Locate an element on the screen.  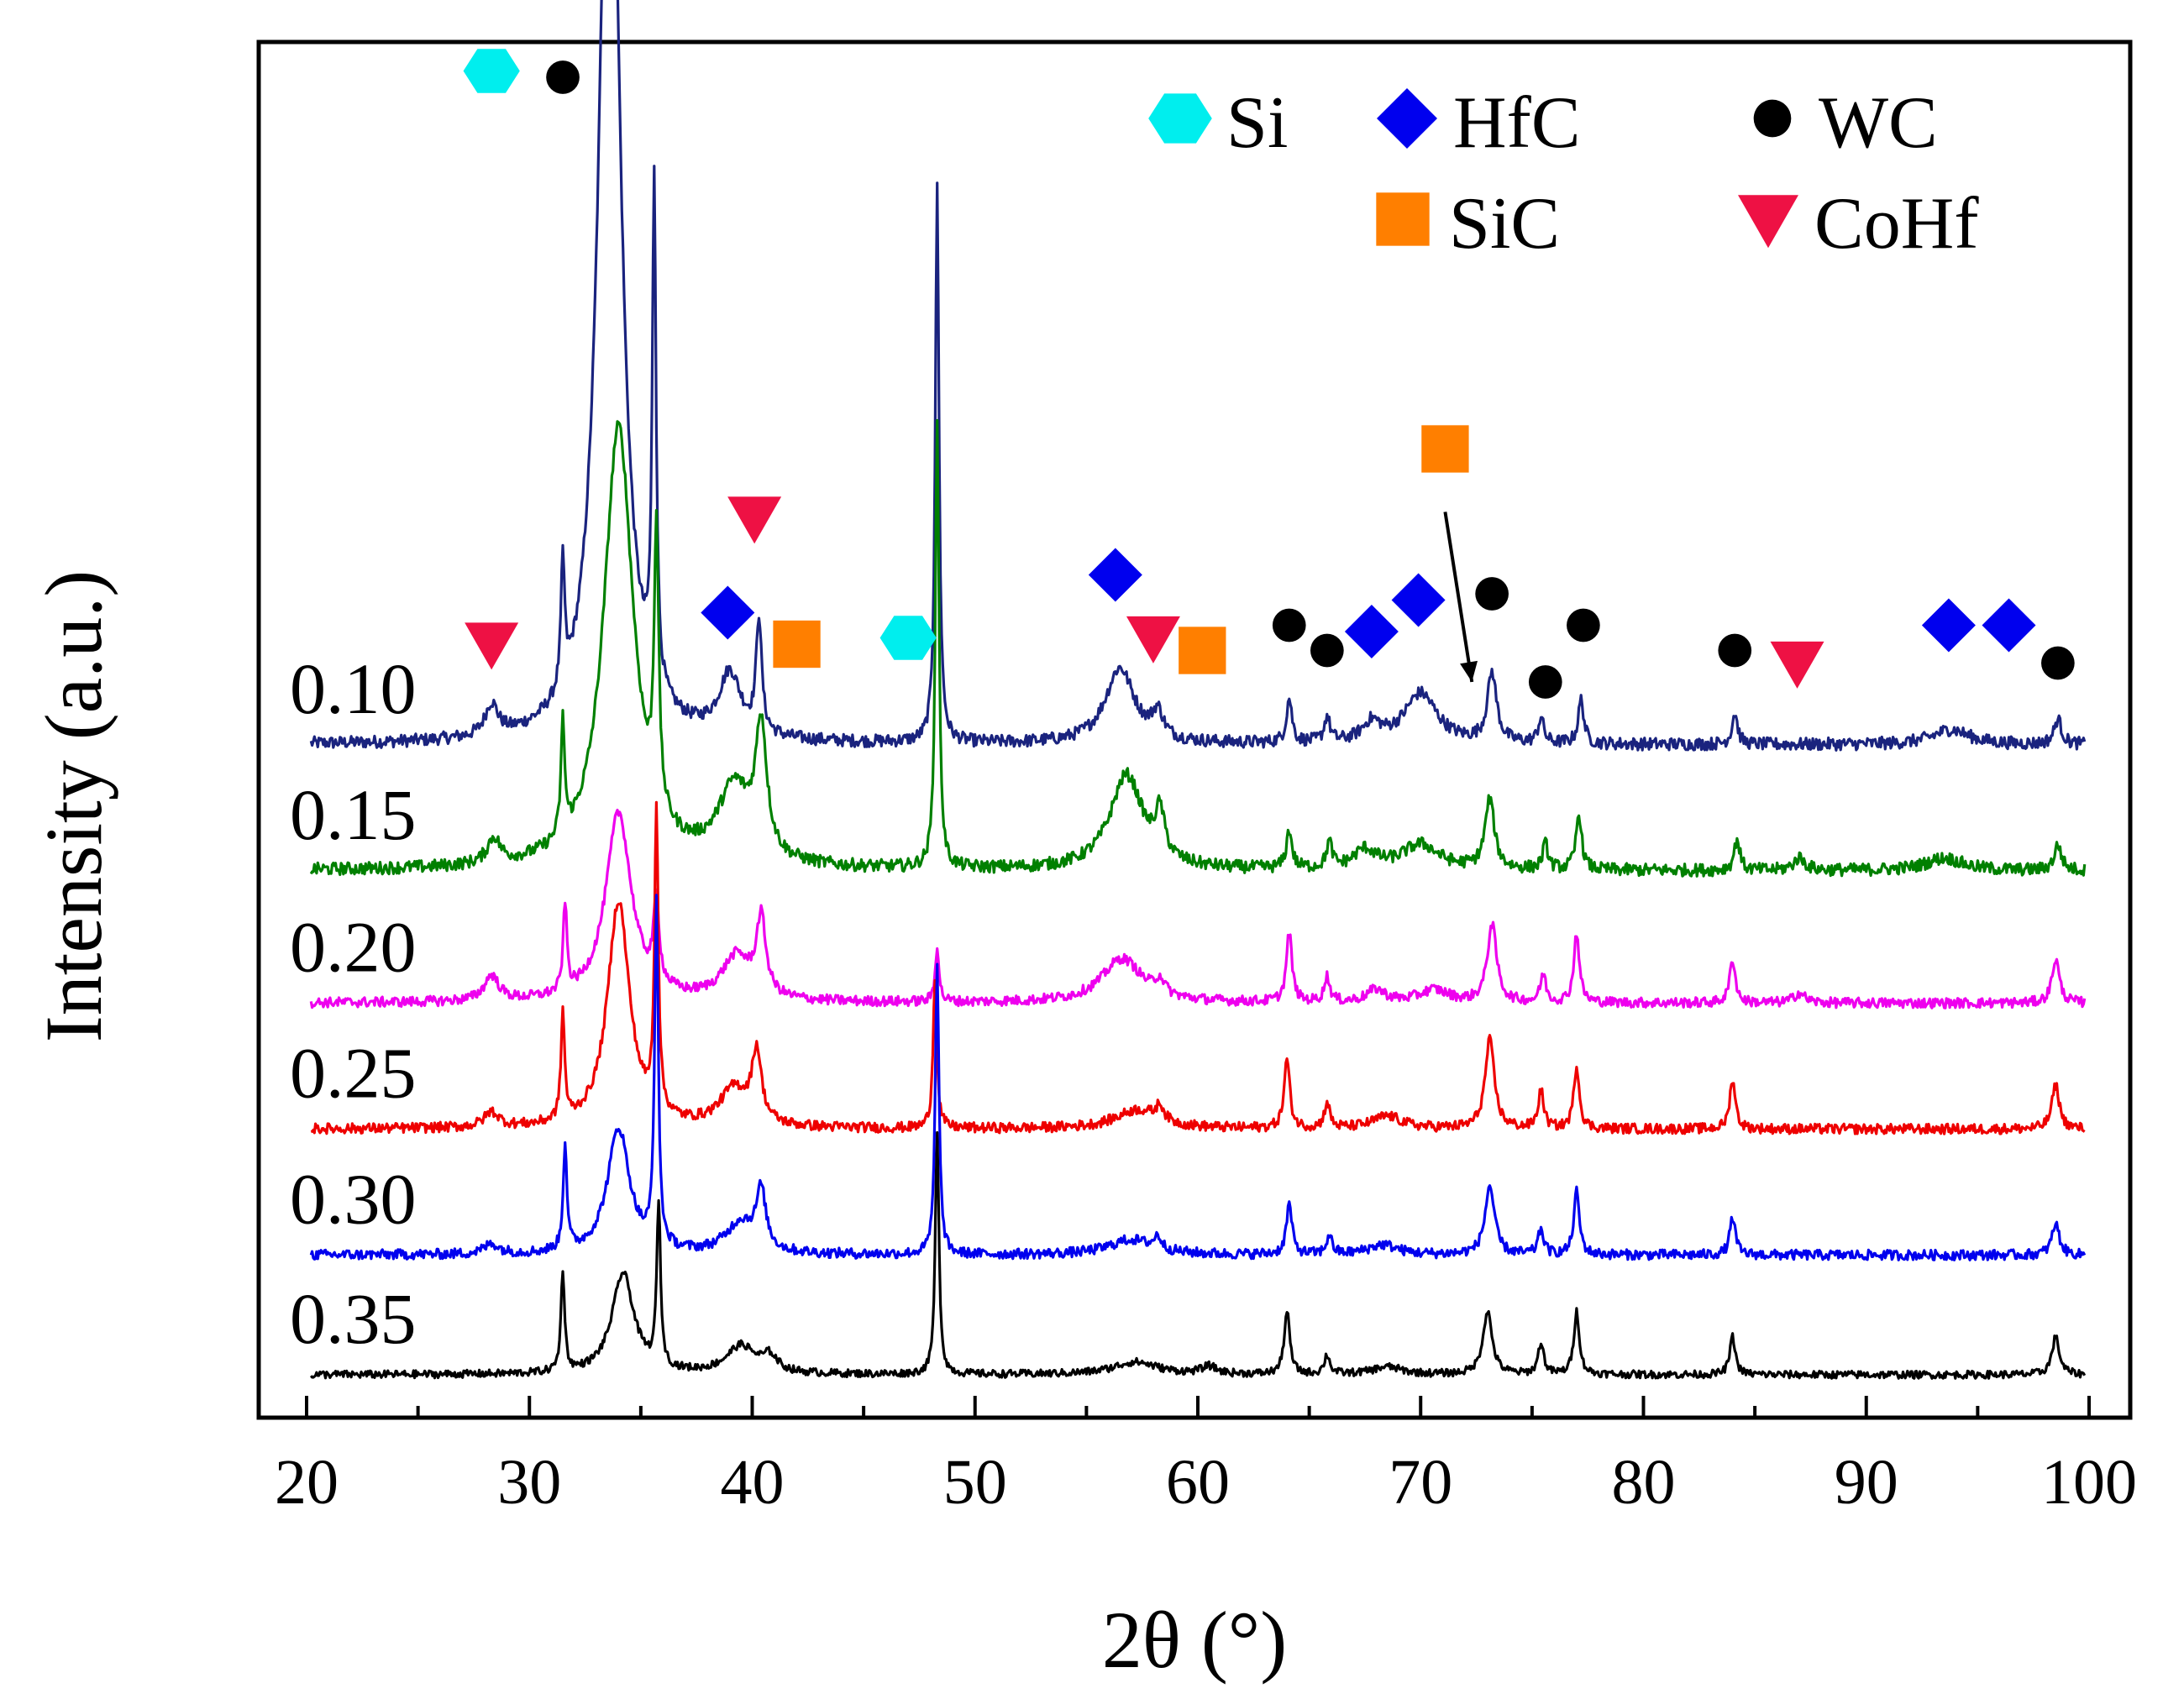
series-label: 0.30 is located at coordinates (353, 1200).